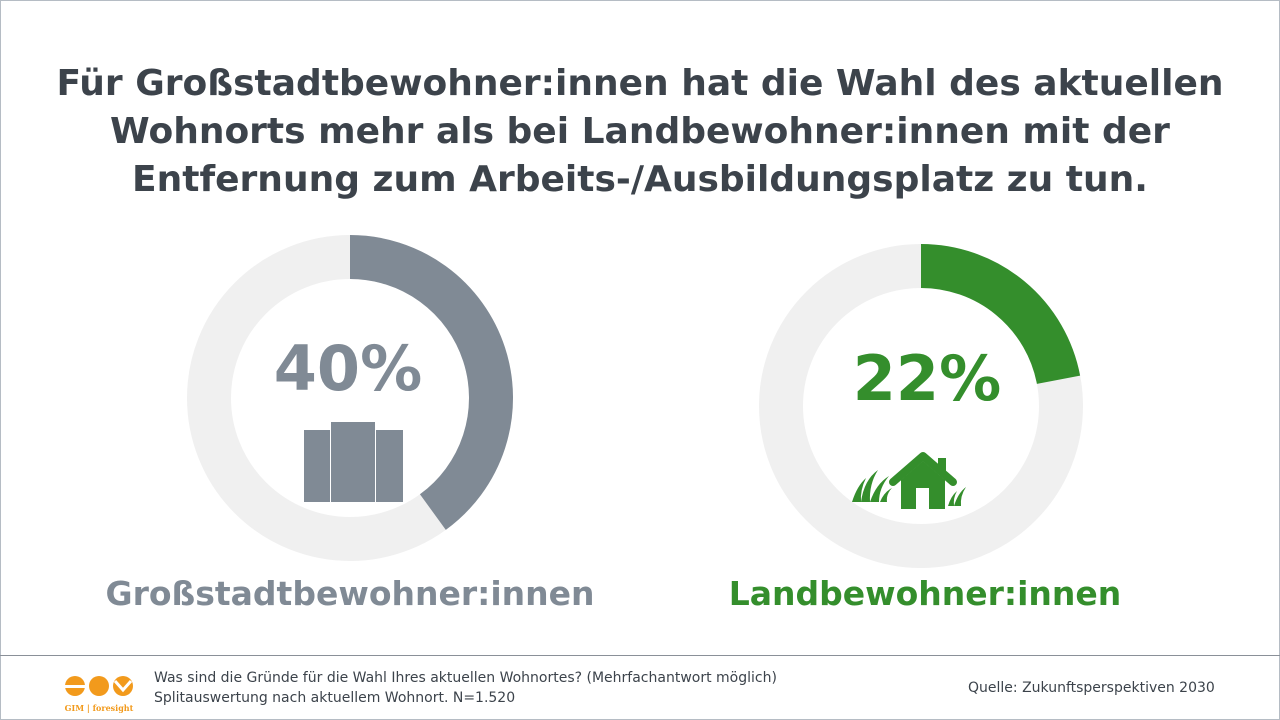 Image resolution: width=1280 pixels, height=720 pixels. I want to click on city-buildings-icon, so click(353, 462).